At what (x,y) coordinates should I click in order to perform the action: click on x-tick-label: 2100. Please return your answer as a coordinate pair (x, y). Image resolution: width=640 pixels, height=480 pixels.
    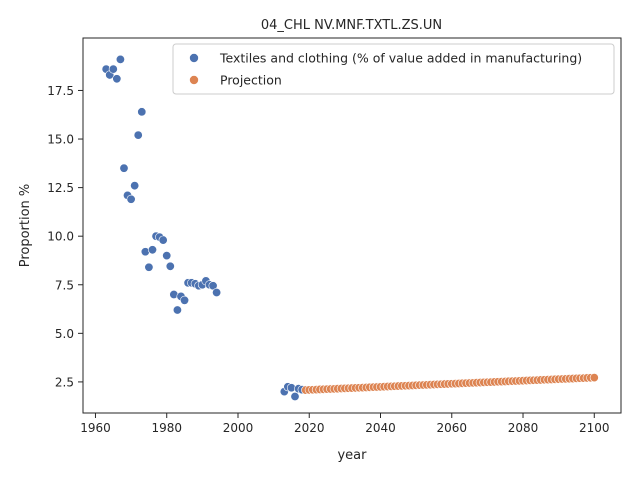
    Looking at the image, I should click on (594, 428).